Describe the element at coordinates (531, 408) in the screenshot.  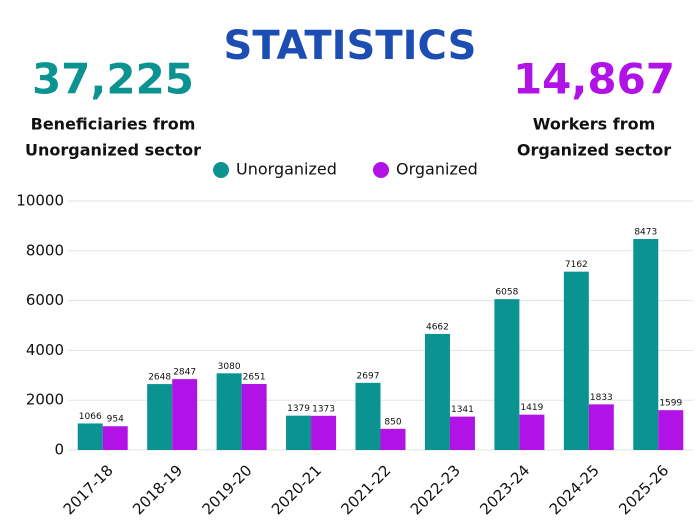
I see `data-label: 1419` at that location.